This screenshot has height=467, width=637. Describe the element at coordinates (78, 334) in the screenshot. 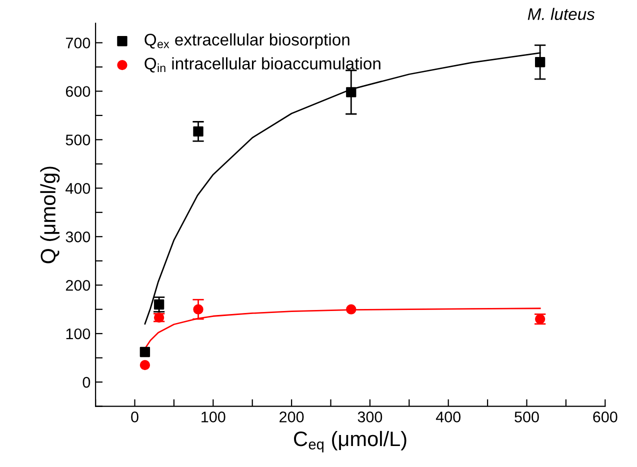

I see `y-tick-label: 100` at that location.